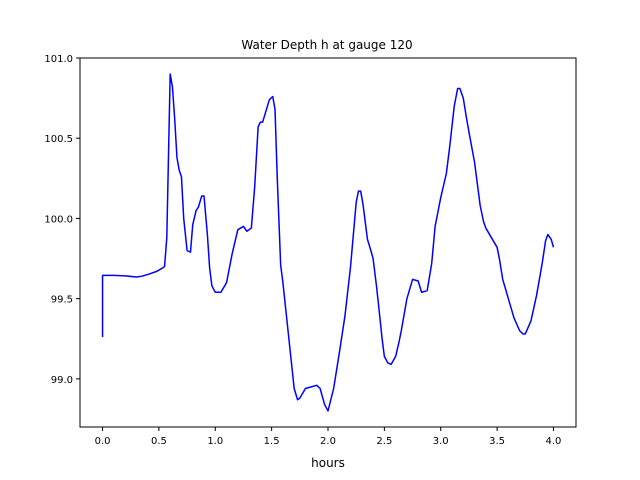 Image resolution: width=640 pixels, height=480 pixels. Describe the element at coordinates (328, 441) in the screenshot. I see `x-tick-label: 2.0` at that location.